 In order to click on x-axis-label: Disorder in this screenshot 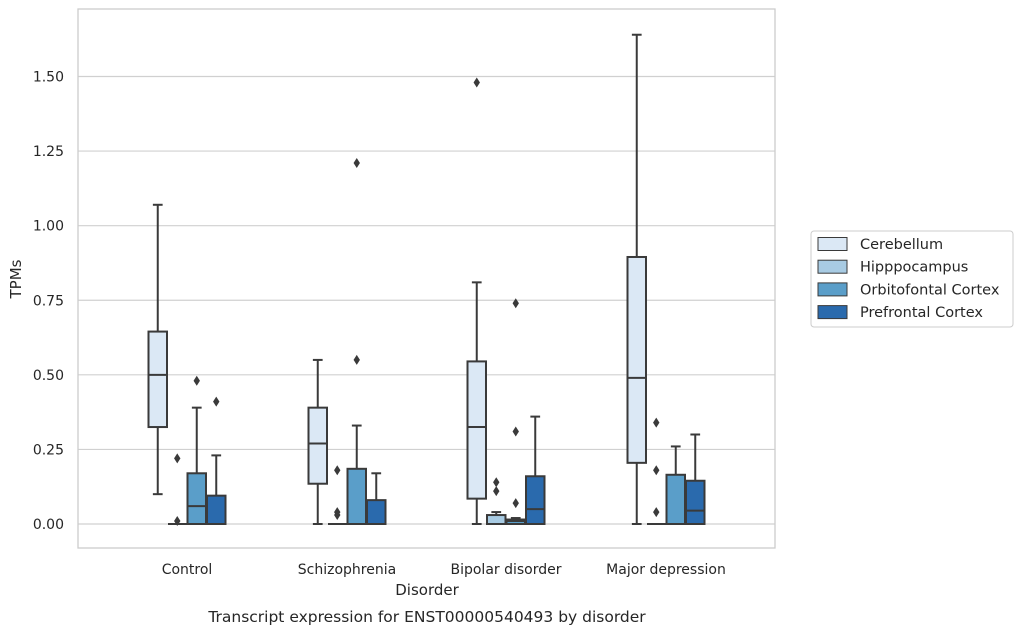, I will do `click(427, 590)`.